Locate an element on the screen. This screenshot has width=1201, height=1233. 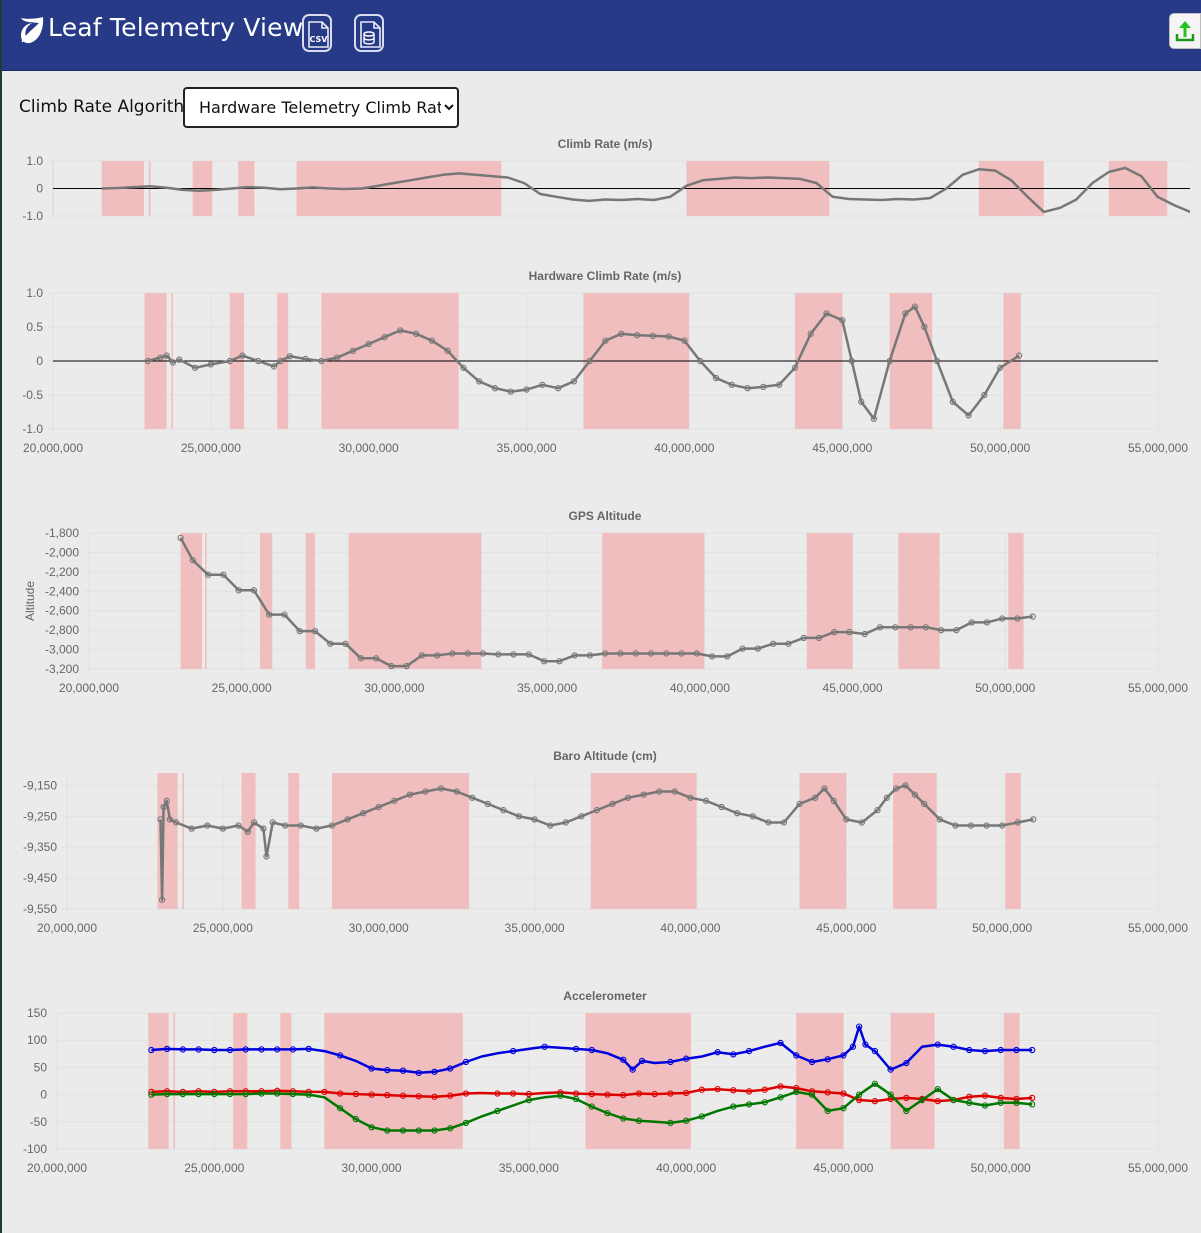
y-tick-label: 0.5 is located at coordinates (34, 327).